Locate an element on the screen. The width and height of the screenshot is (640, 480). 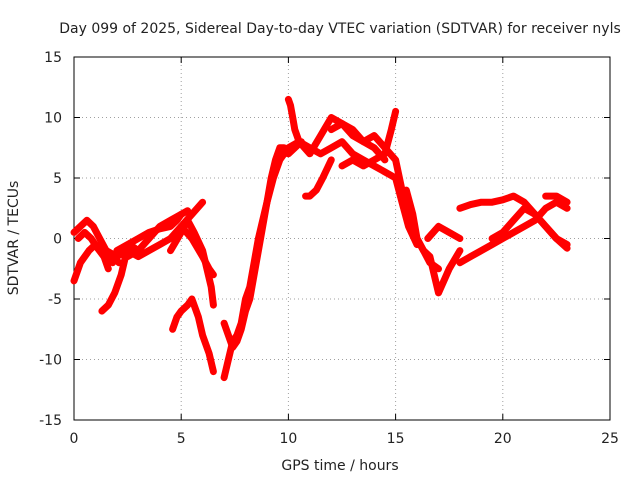
y-tick-label: 15 is located at coordinates (53, 58).